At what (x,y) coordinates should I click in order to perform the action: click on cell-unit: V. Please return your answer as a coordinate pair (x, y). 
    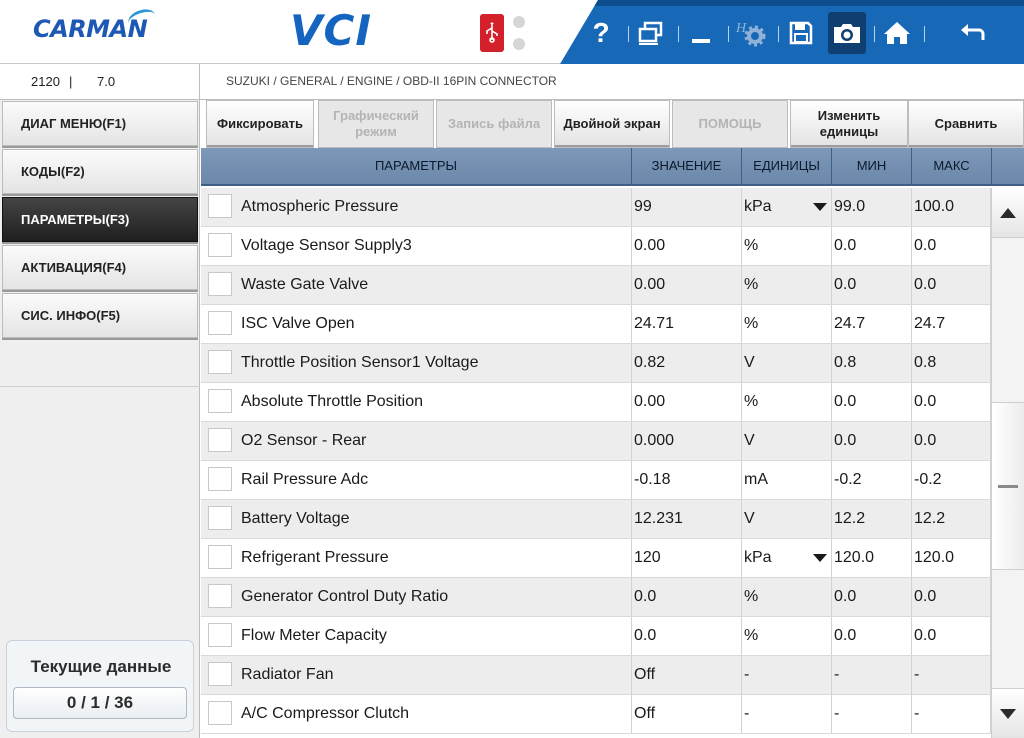
    Looking at the image, I should click on (787, 519).